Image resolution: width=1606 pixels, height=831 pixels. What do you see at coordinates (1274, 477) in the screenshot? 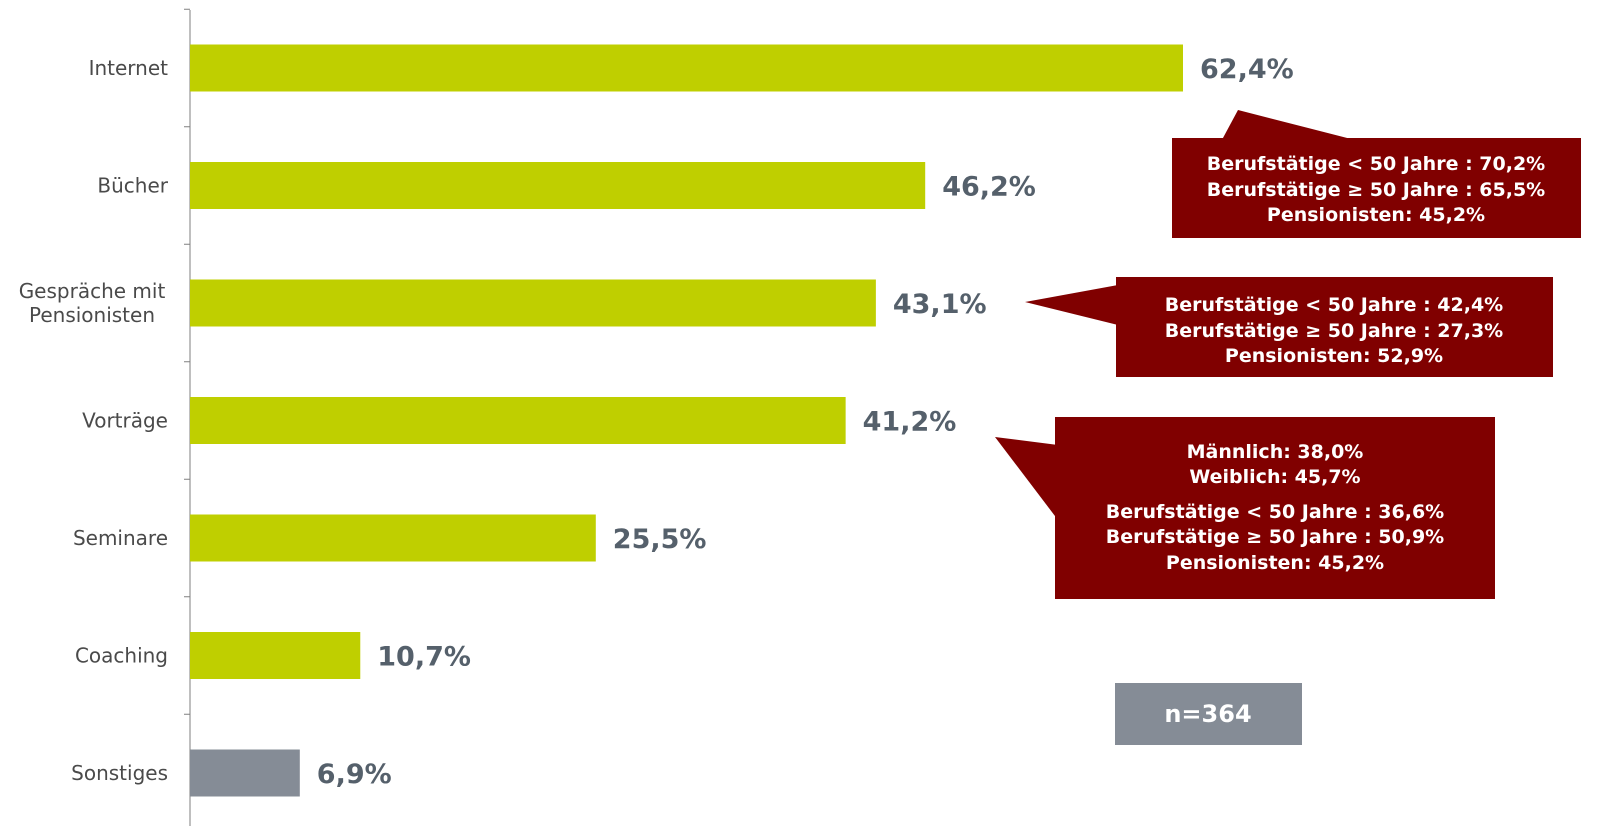
I see `callout-vortraege-line-2: Weiblich: 45,7%` at bounding box center [1274, 477].